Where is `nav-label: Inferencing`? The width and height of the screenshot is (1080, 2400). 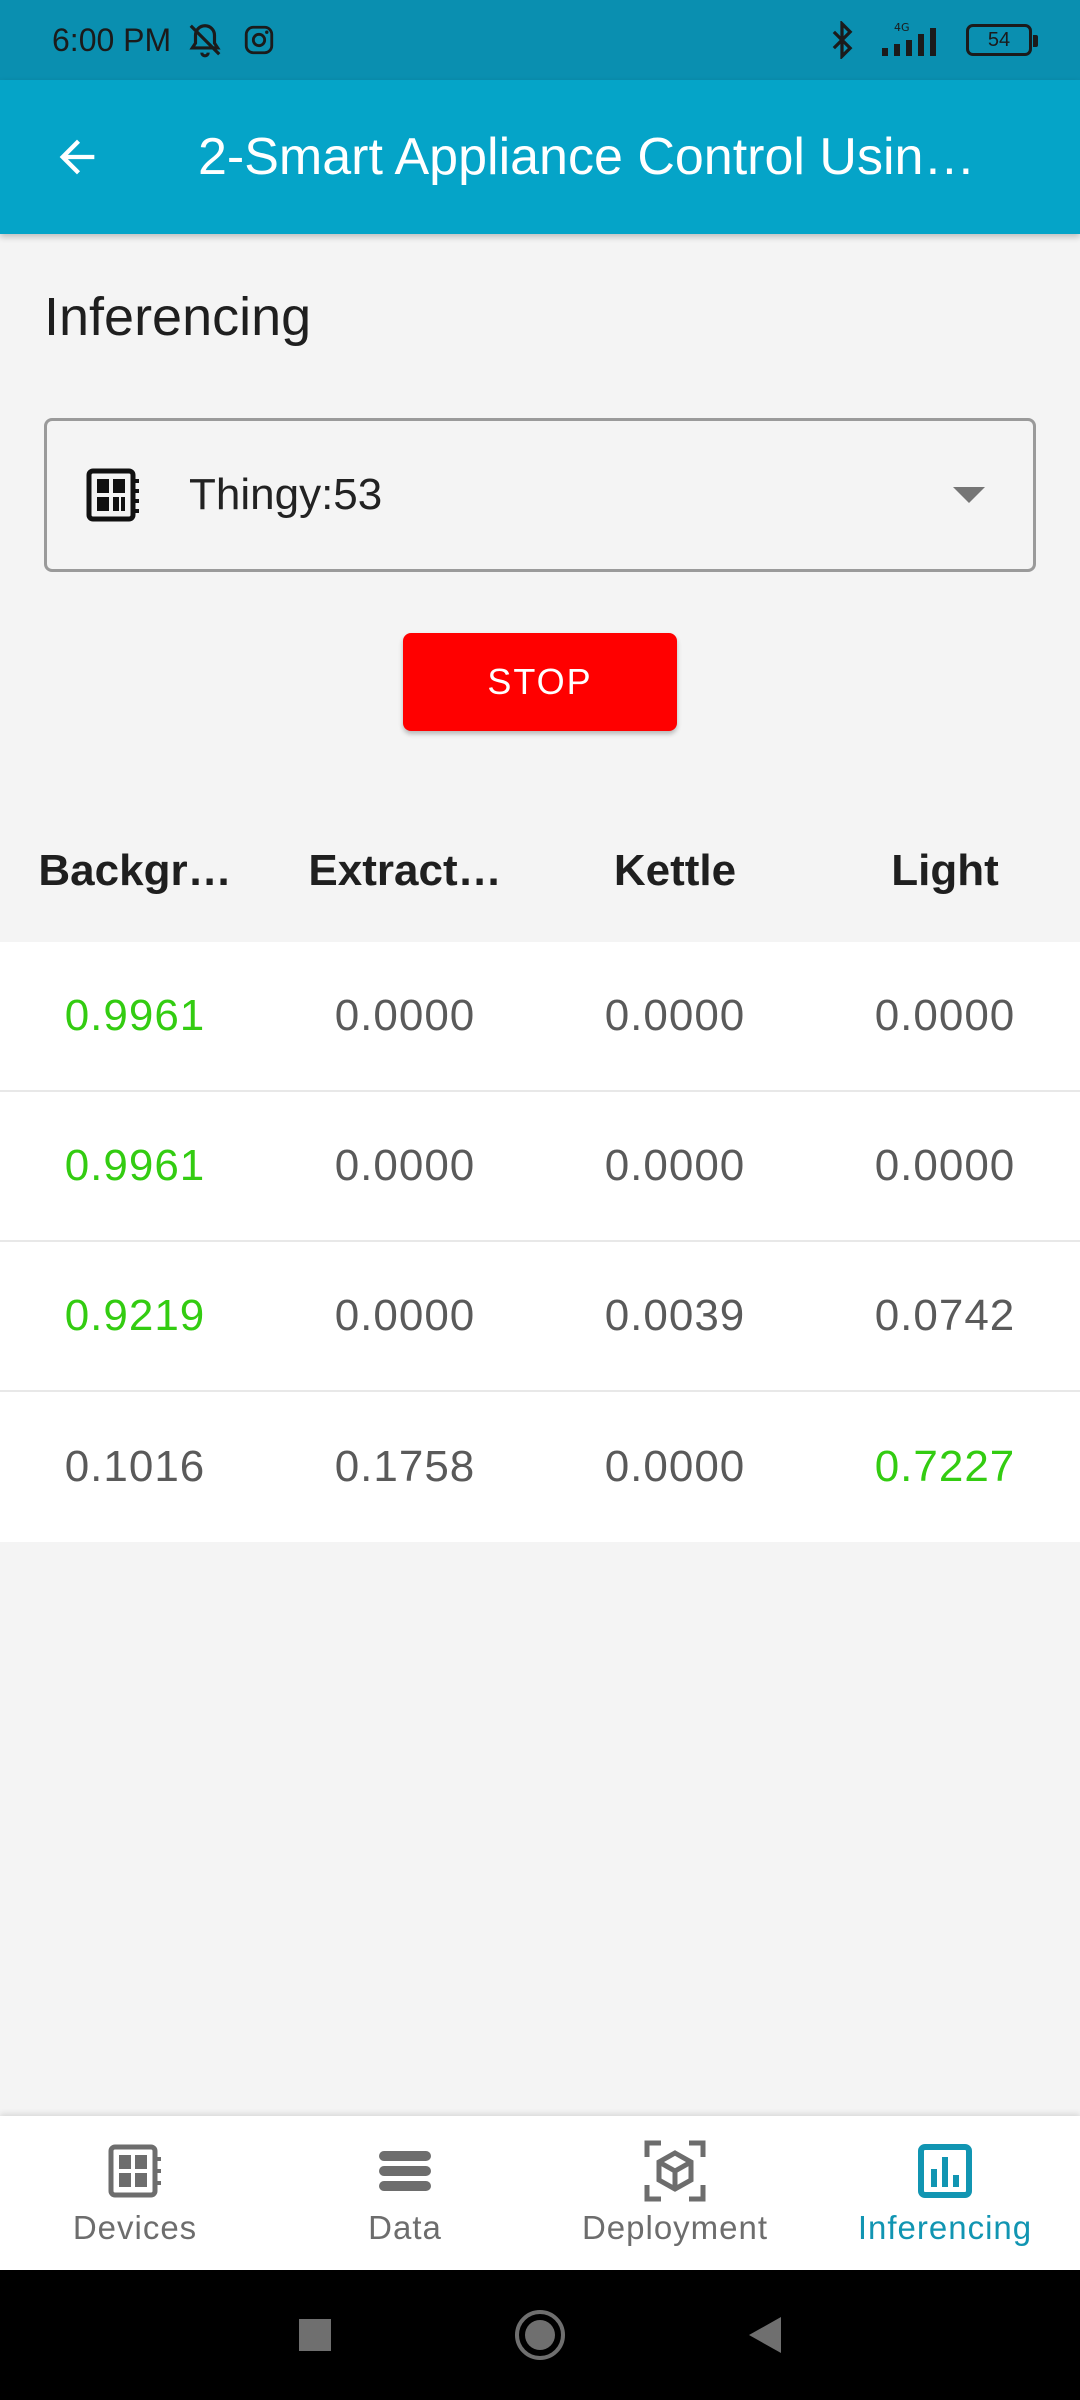 nav-label: Inferencing is located at coordinates (945, 2227).